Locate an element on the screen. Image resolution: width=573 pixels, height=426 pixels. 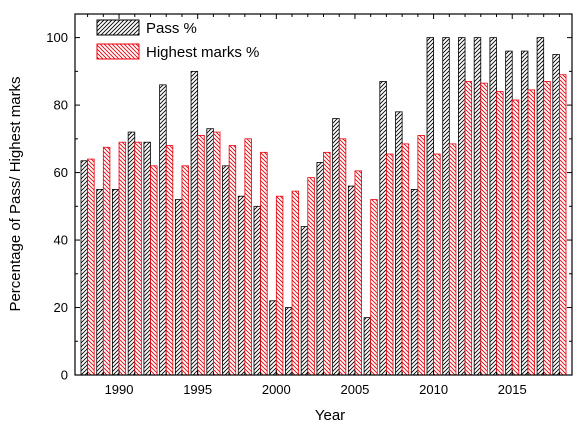
x-tick-label-2005: 2005 is located at coordinates (354, 389).